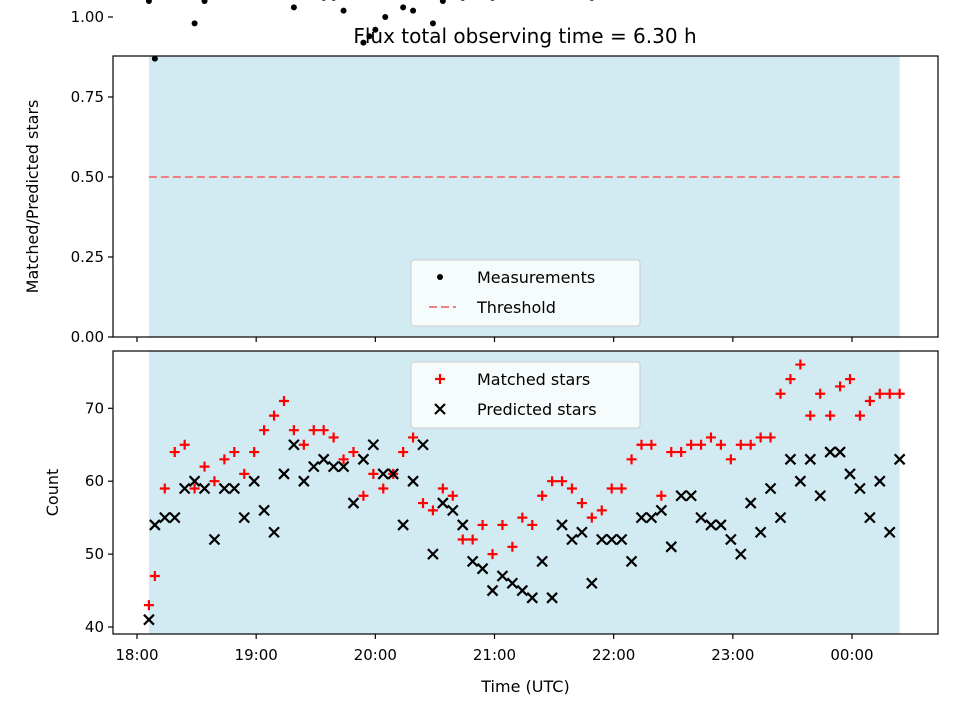  Describe the element at coordinates (524, 686) in the screenshot. I see `x-axis-label: Time (UTC)` at that location.